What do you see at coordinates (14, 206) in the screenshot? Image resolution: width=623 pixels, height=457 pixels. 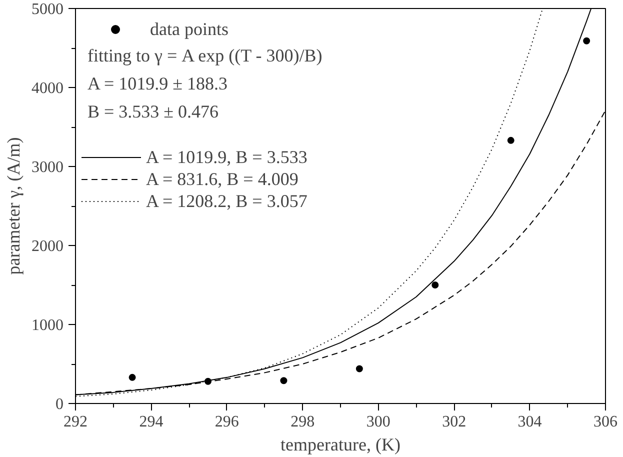 I see `y-axis-title: parameter γ, (A/m)` at bounding box center [14, 206].